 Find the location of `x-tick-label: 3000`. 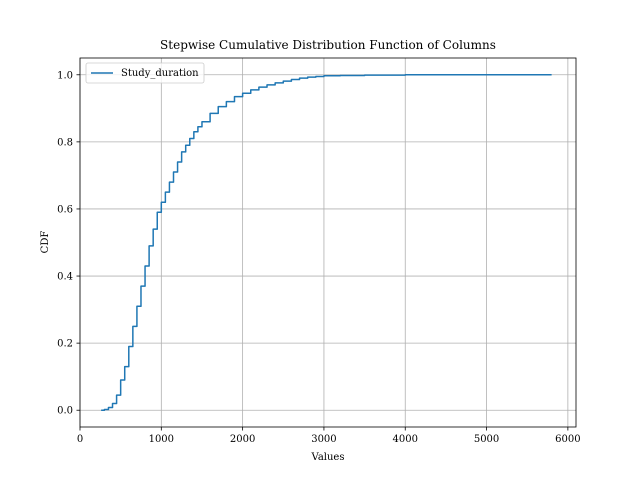

x-tick-label: 3000 is located at coordinates (323, 439).